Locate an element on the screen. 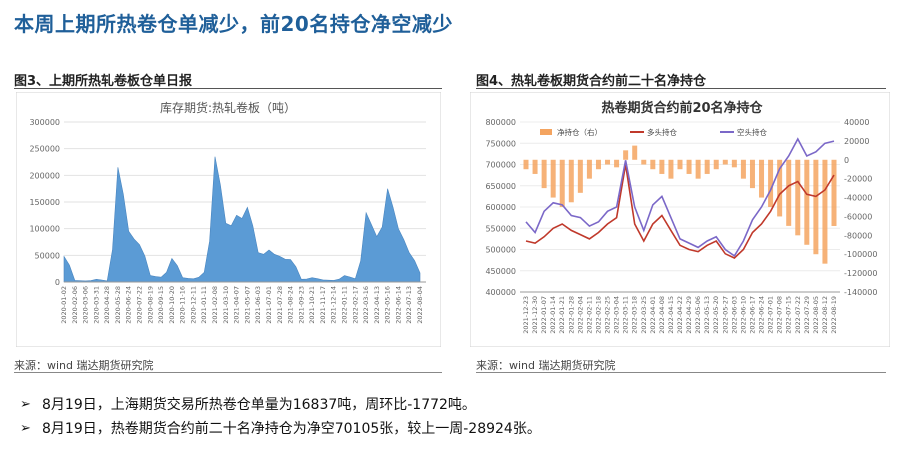 This screenshot has height=458, width=900. y2-tick-label: -20000 is located at coordinates (858, 179).